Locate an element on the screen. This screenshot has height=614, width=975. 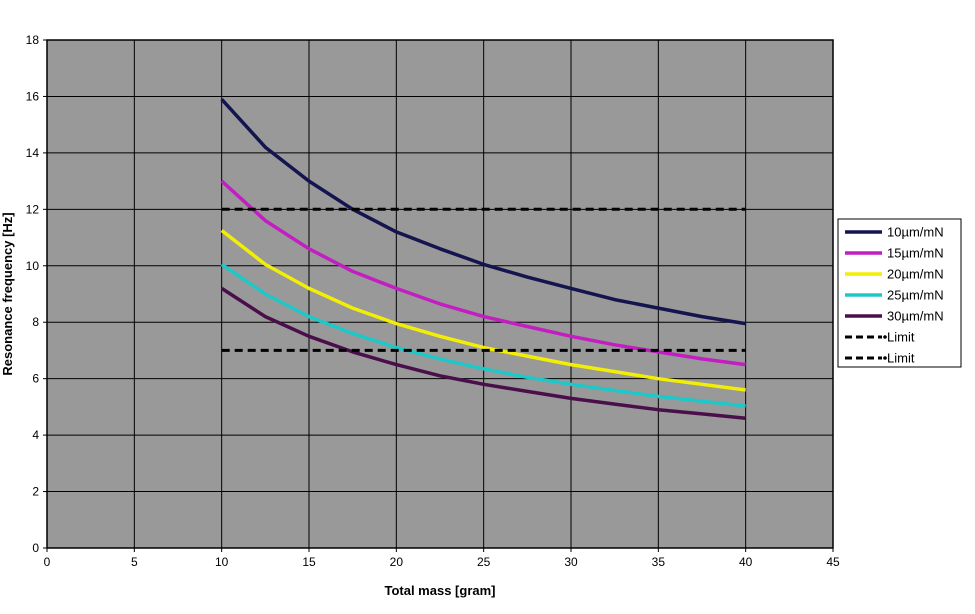
x-tick-label: 40 is located at coordinates (746, 562).